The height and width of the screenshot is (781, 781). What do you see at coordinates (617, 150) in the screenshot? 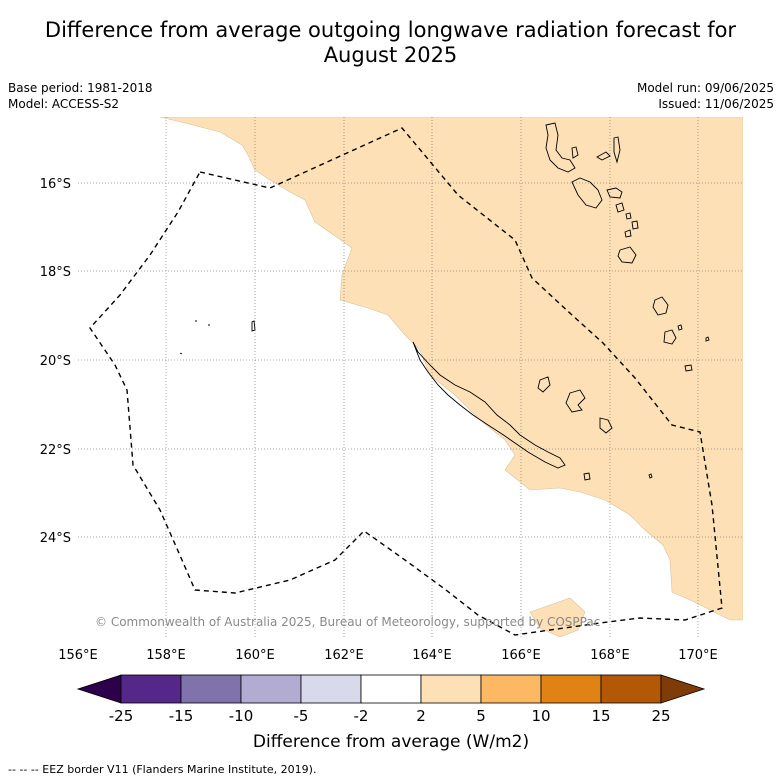
I see `coastline-vanuatu-pentecost` at bounding box center [617, 150].